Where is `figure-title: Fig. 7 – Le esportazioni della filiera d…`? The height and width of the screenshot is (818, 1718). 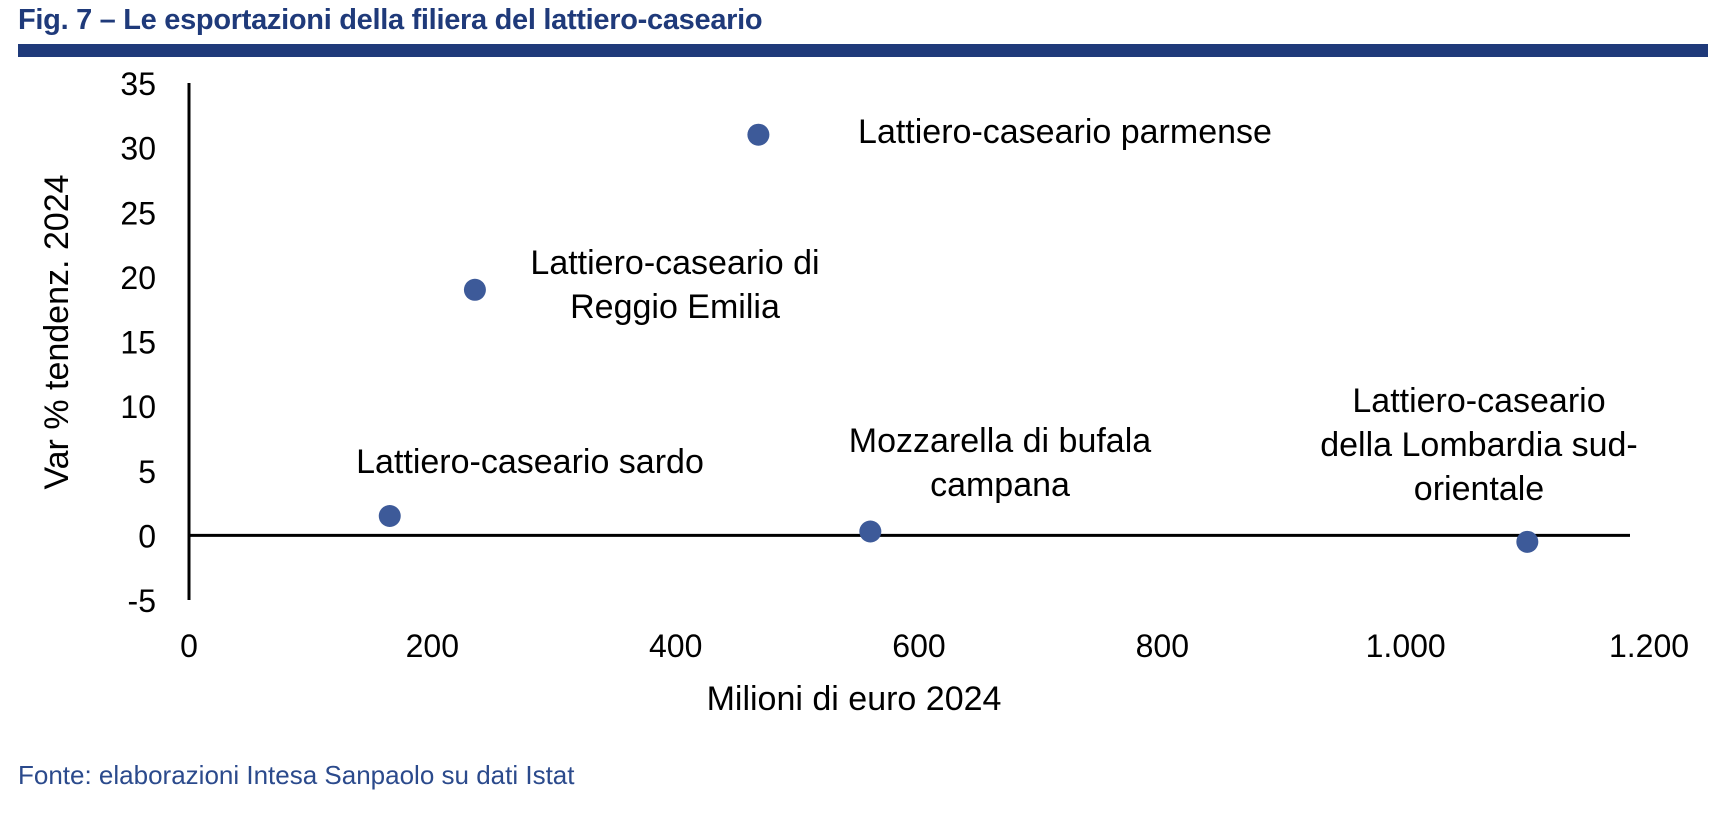
figure-title: Fig. 7 – Le esportazioni della filiera d… is located at coordinates (390, 20).